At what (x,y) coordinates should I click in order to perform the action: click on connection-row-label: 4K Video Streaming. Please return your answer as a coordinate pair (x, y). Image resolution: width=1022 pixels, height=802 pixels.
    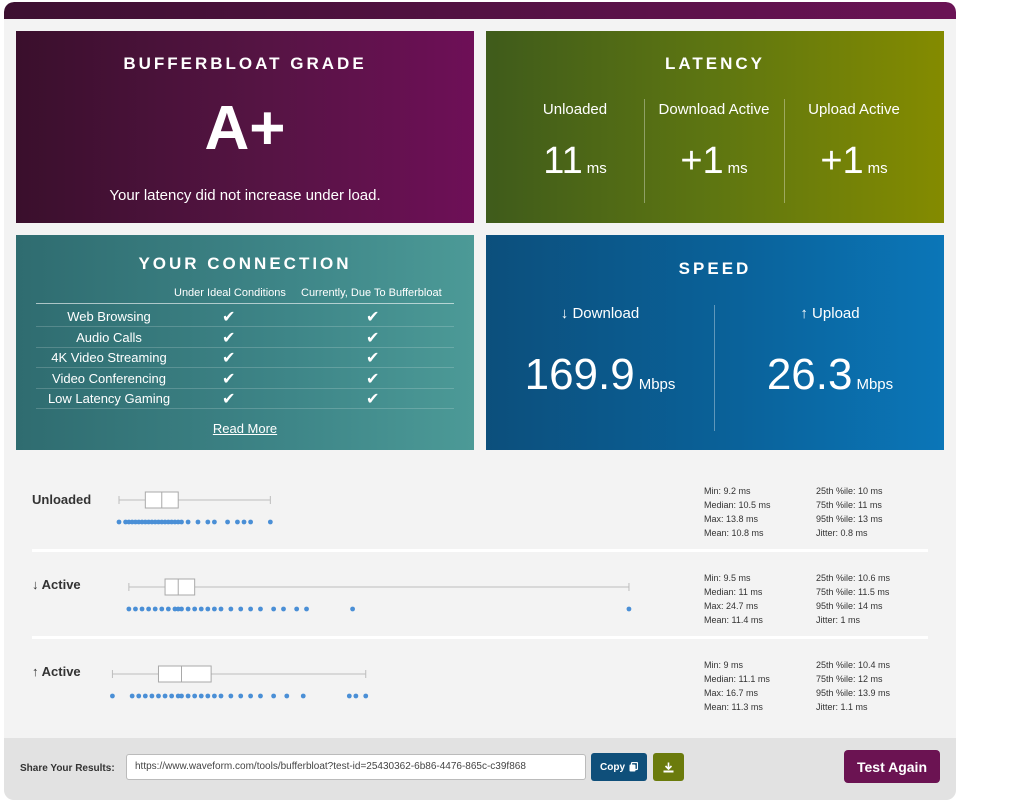
    Looking at the image, I should click on (109, 357).